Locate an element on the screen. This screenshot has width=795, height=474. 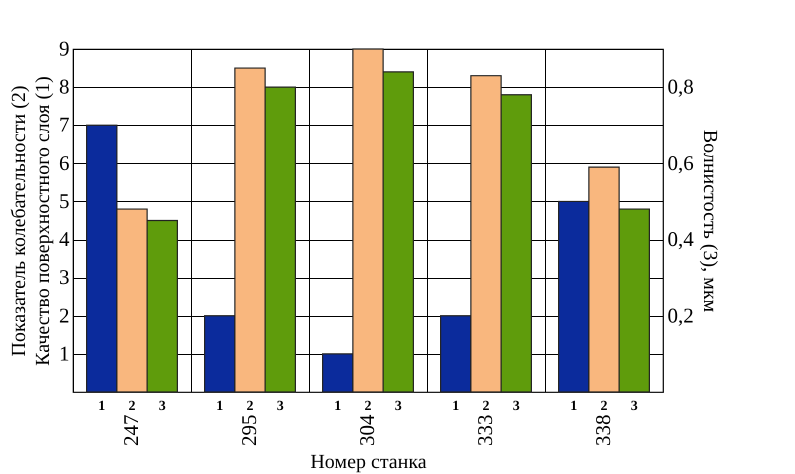
series-label: 2 is located at coordinates (132, 406).